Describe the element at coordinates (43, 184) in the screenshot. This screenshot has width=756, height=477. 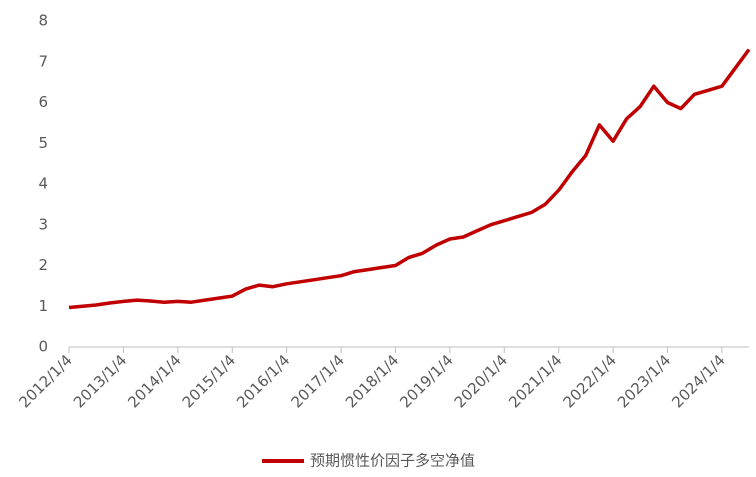
I see `y-tick-label: 4` at that location.